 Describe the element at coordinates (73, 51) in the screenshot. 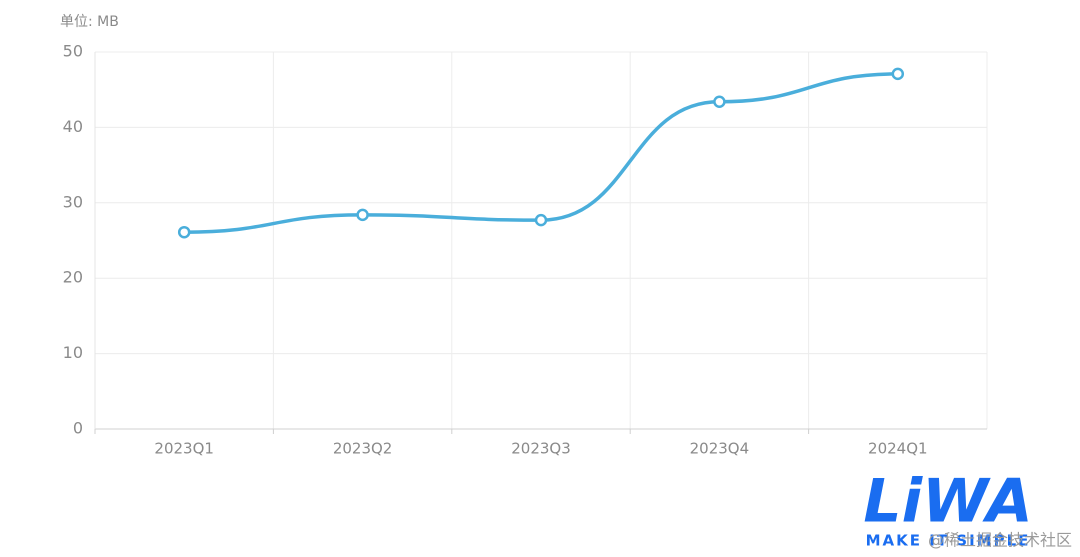

I see `y-tick-label: 50` at that location.